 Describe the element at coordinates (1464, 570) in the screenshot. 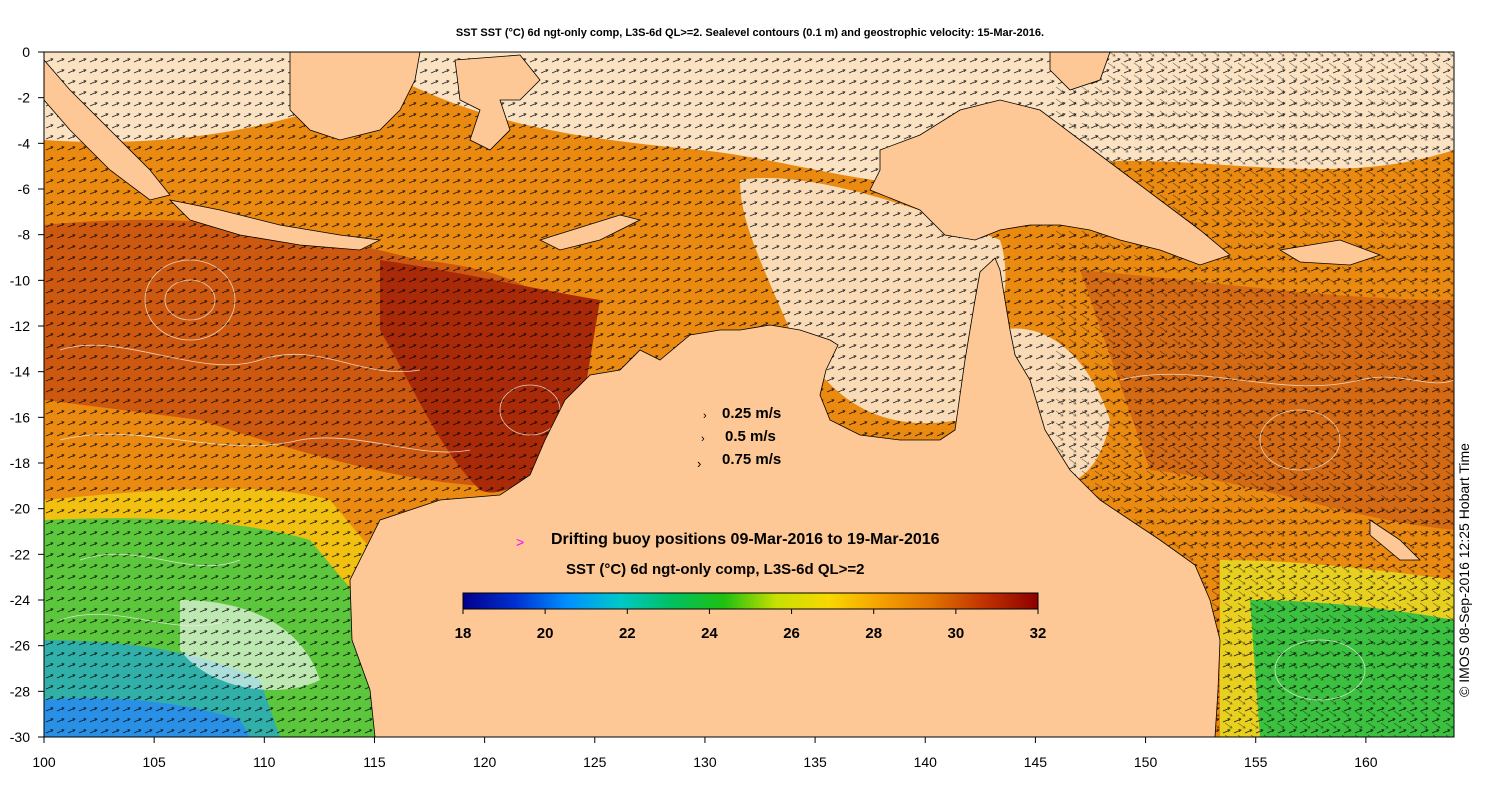

I see `credit-text: © IMOS 08-Sep-2016 12:25 Hobart Time` at that location.